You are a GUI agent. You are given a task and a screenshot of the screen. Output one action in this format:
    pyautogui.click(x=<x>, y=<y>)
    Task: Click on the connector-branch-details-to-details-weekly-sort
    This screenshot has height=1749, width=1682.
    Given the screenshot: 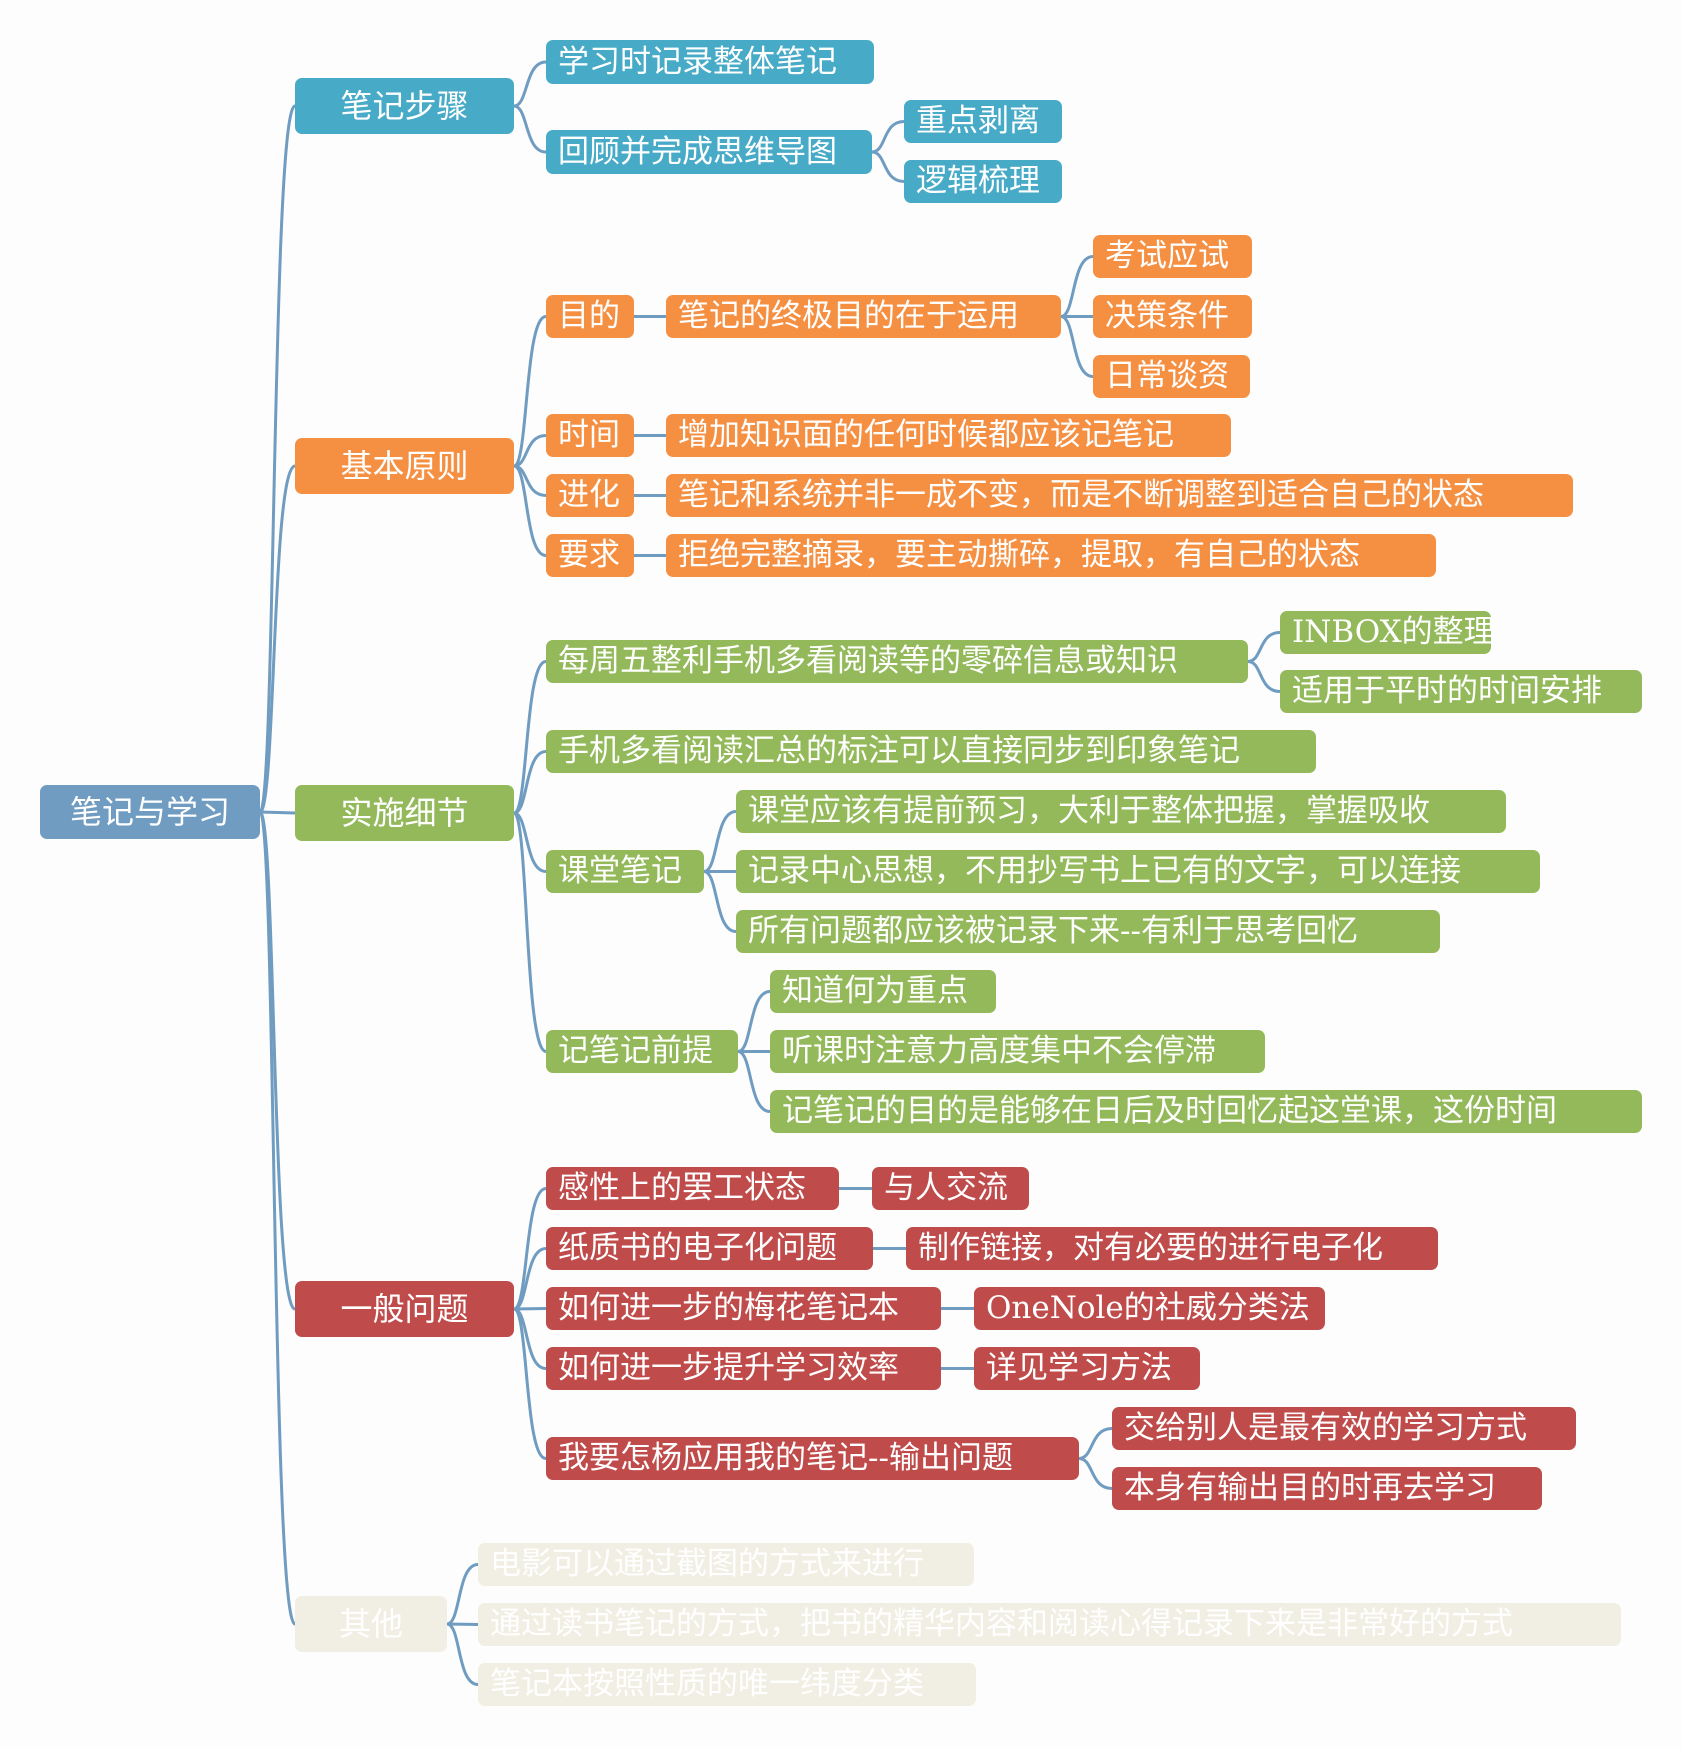 What is the action you would take?
    pyautogui.click(x=529, y=737)
    